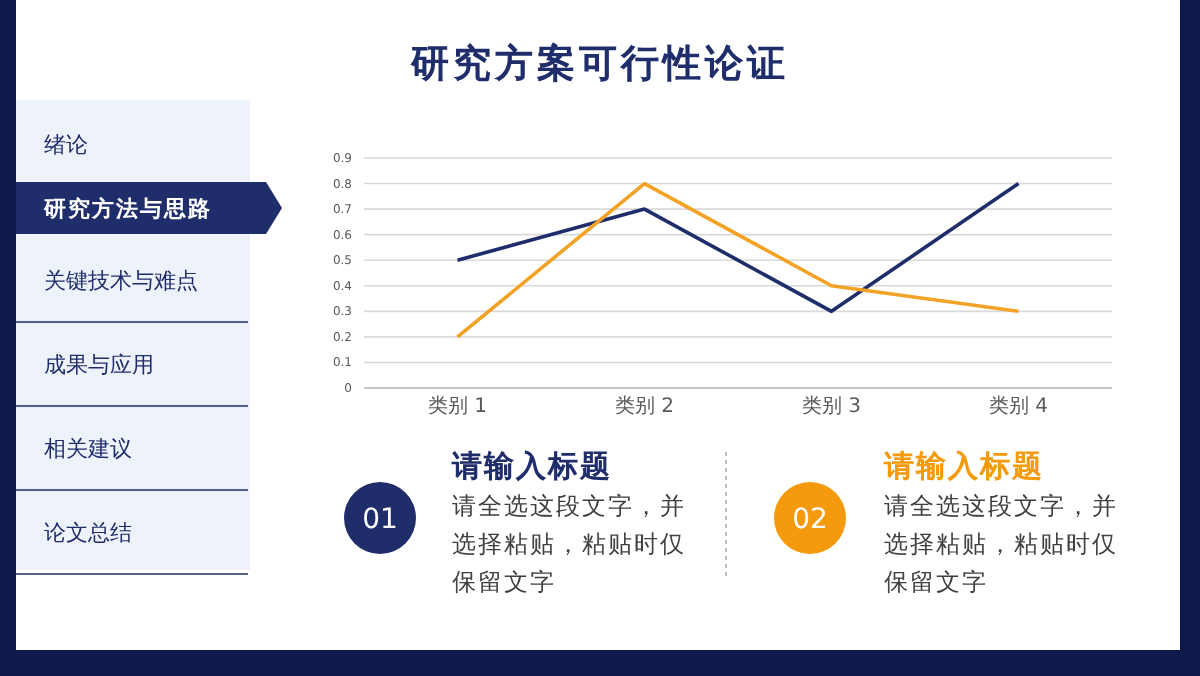  What do you see at coordinates (66, 145) in the screenshot?
I see `text: 绪论` at bounding box center [66, 145].